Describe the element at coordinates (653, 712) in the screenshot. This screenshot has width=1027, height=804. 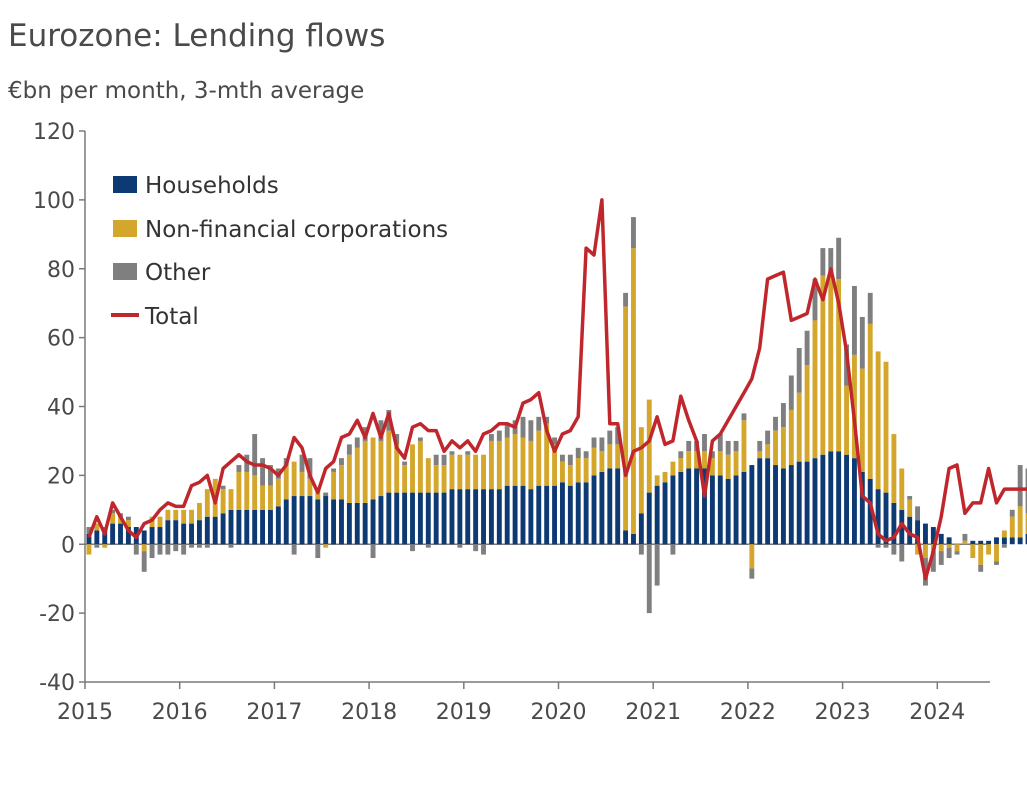
I see `x-tick-label: 2021` at that location.